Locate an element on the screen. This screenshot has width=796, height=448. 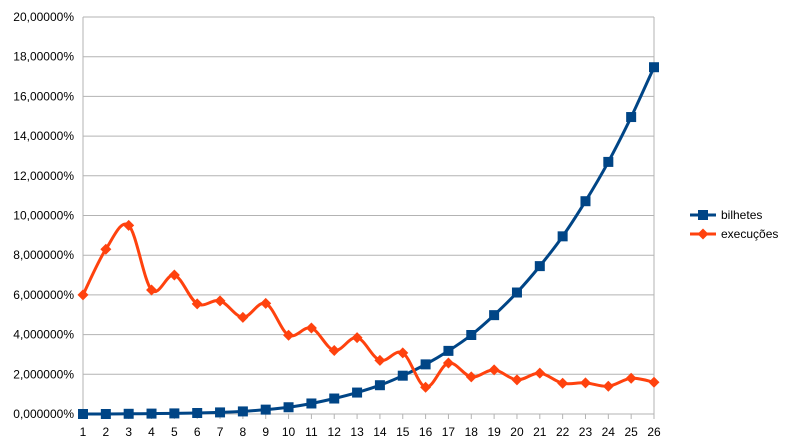
x-tick-label: 26 is located at coordinates (654, 432).